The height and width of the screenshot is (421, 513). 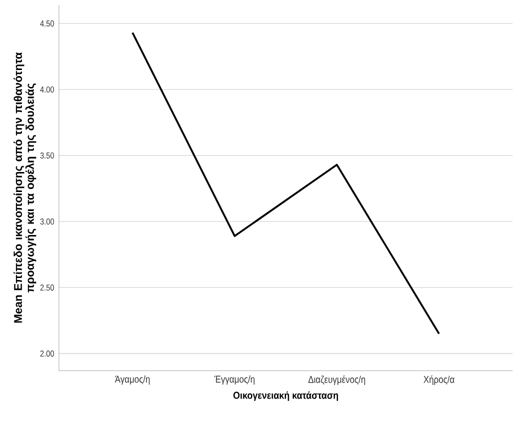 What do you see at coordinates (47, 23) in the screenshot?
I see `y-tick-label: 4.50` at bounding box center [47, 23].